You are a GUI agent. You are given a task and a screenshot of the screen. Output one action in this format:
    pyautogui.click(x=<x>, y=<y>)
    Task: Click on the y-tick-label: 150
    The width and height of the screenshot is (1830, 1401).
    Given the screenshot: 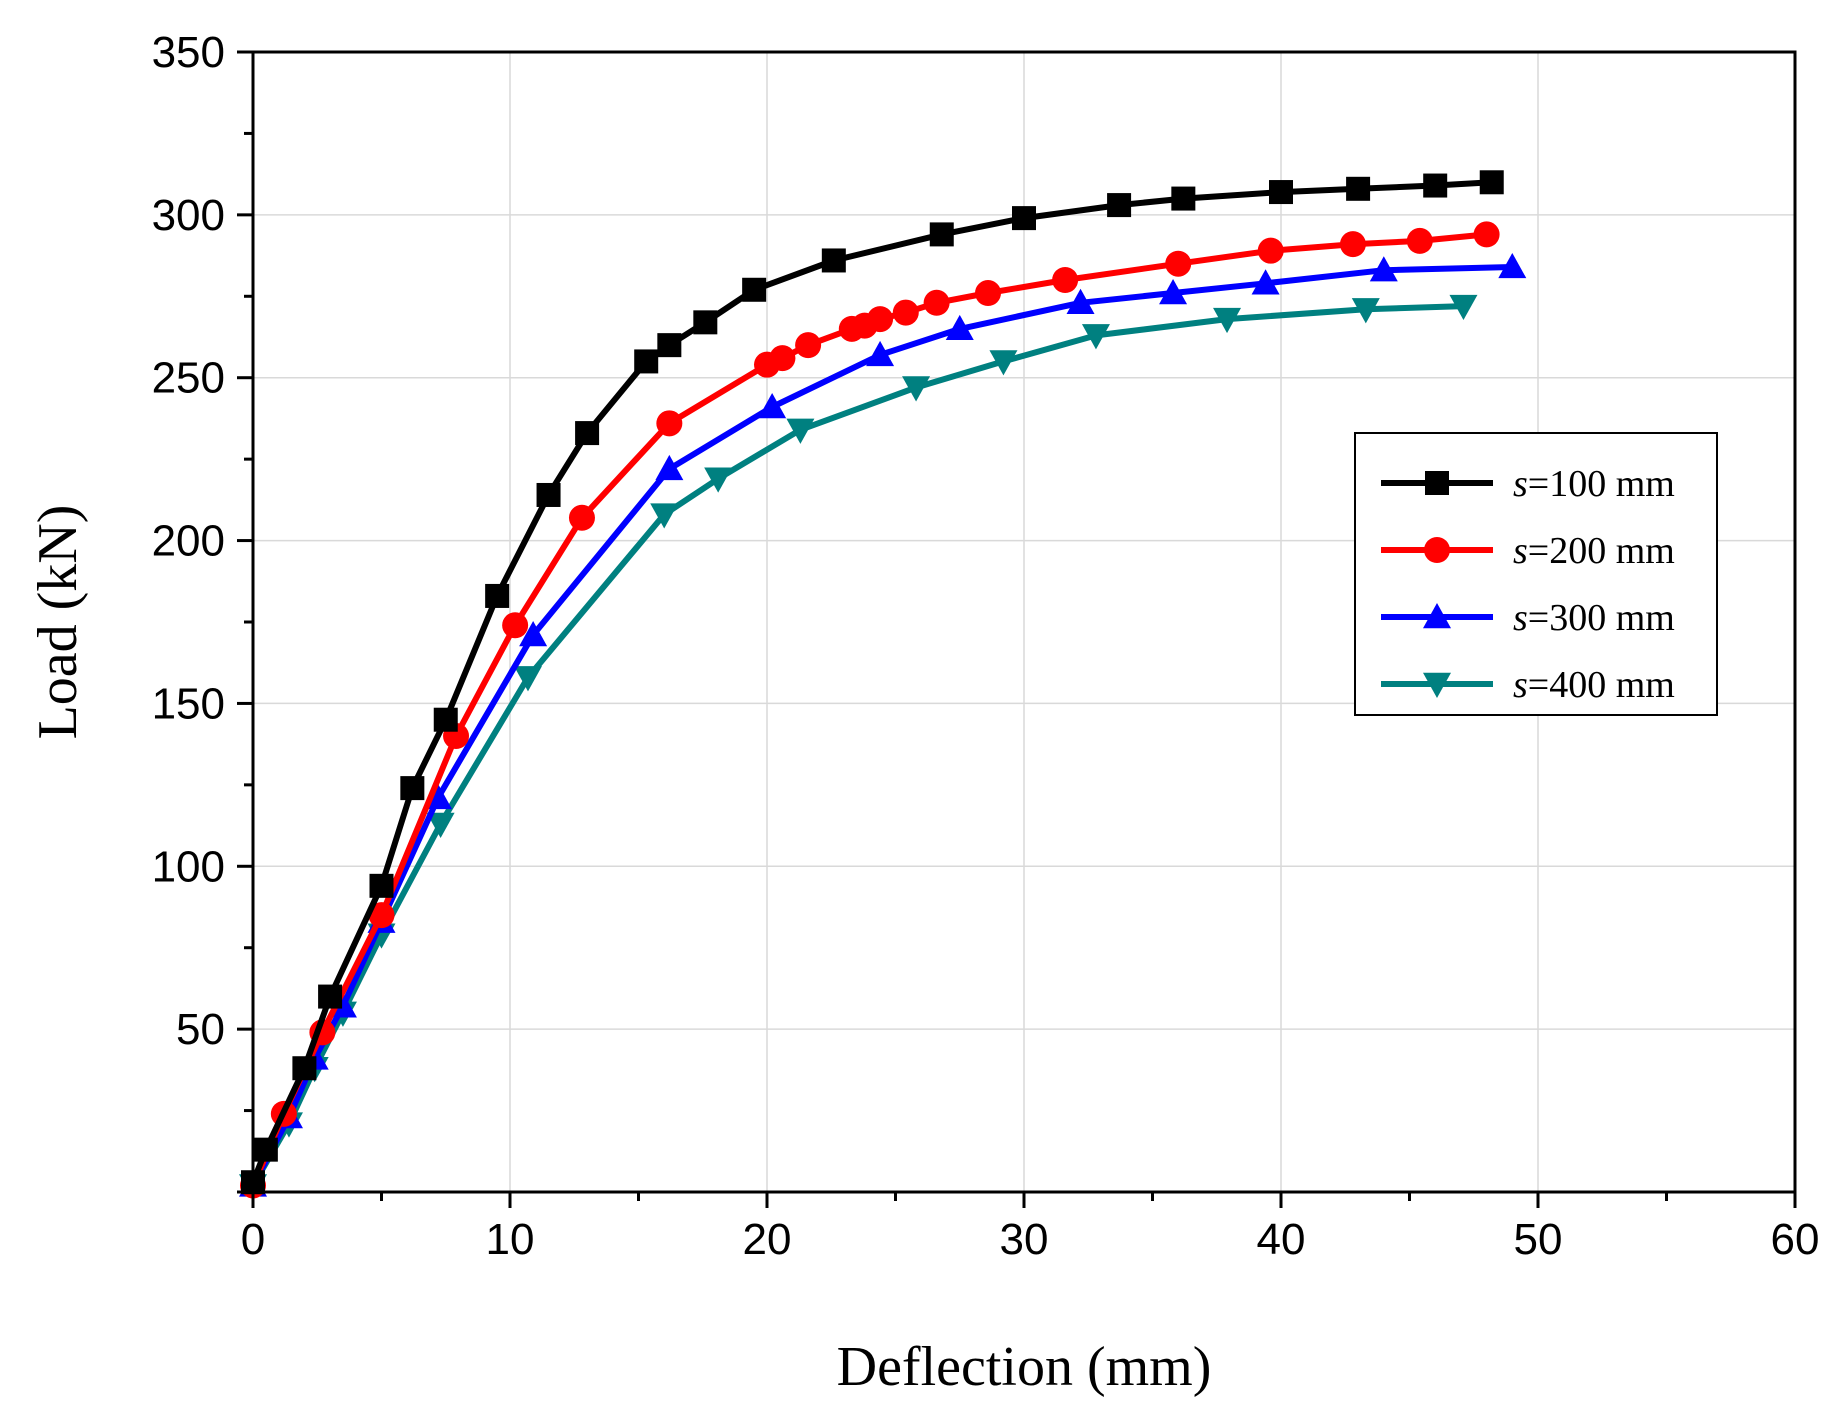 What is the action you would take?
    pyautogui.click(x=188, y=703)
    